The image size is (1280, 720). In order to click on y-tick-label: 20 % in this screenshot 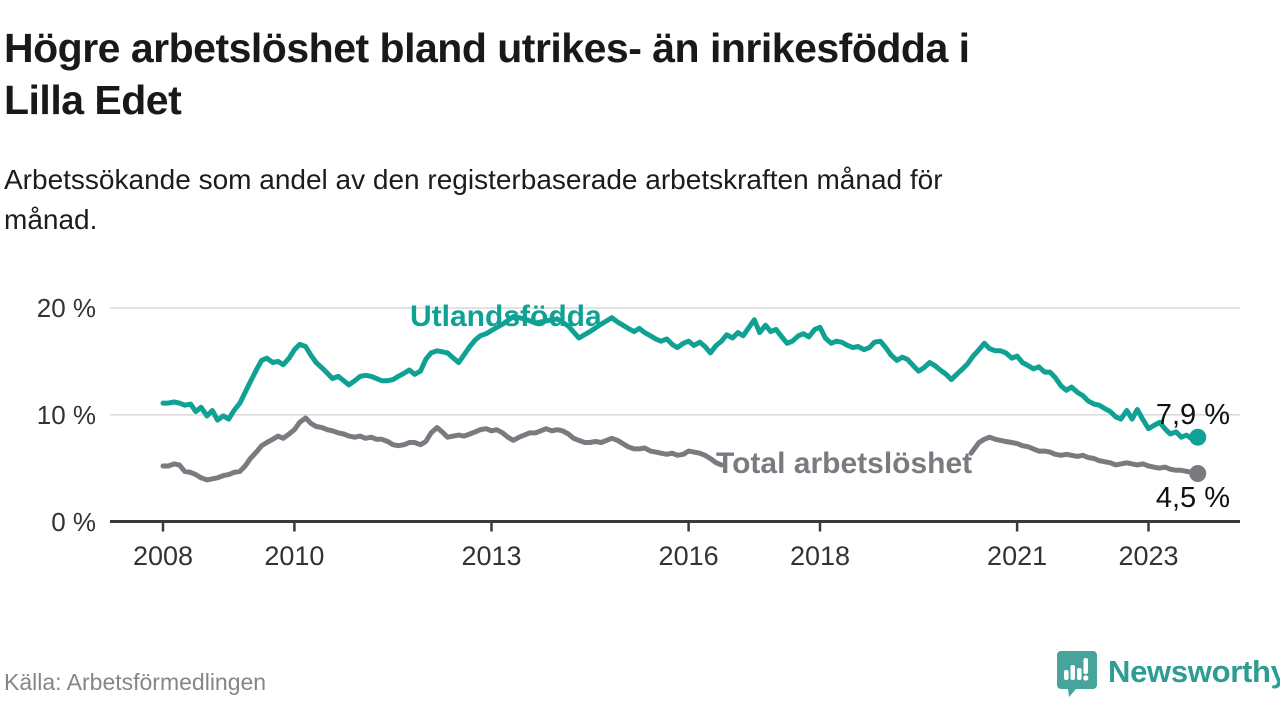, I will do `click(66, 308)`.